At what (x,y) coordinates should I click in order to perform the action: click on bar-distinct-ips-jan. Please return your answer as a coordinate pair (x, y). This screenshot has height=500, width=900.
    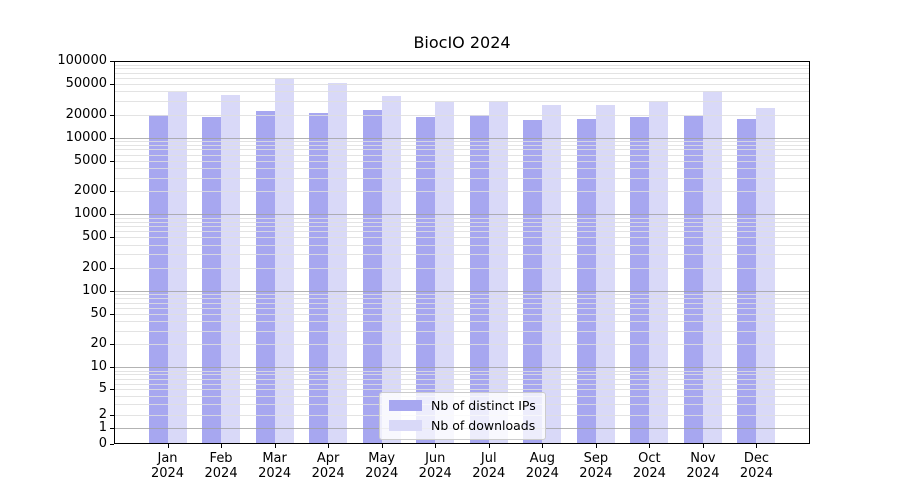
    Looking at the image, I should click on (158, 279).